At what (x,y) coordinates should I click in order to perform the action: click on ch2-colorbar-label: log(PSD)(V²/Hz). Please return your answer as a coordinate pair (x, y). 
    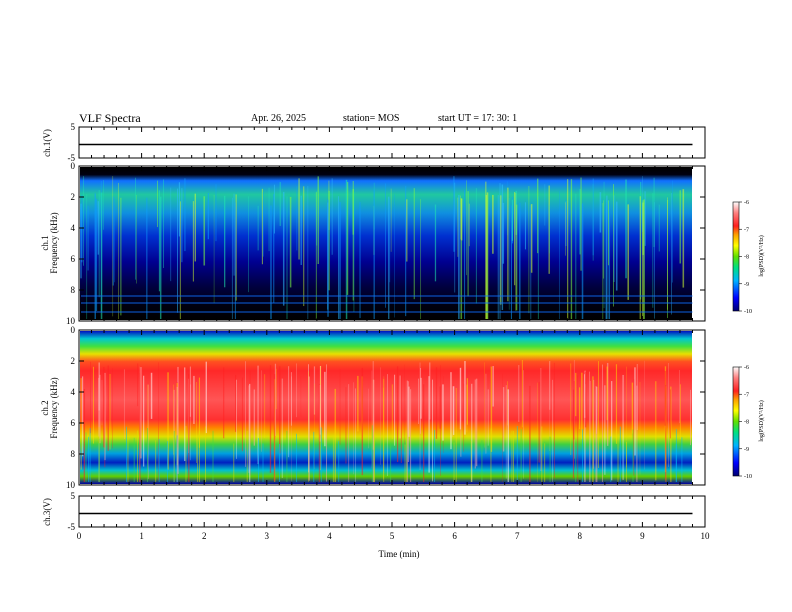
    Looking at the image, I should click on (761, 420).